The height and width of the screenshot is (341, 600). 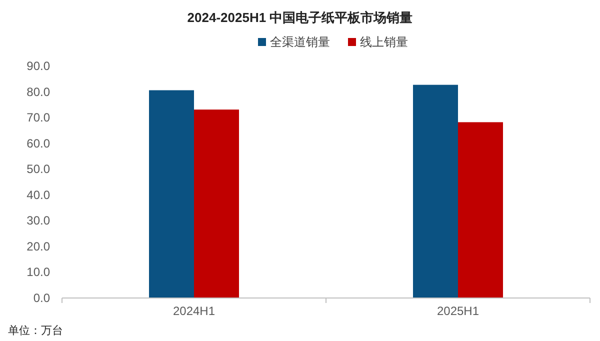 What do you see at coordinates (300, 42) in the screenshot?
I see `legend-label: 全渠道销量` at bounding box center [300, 42].